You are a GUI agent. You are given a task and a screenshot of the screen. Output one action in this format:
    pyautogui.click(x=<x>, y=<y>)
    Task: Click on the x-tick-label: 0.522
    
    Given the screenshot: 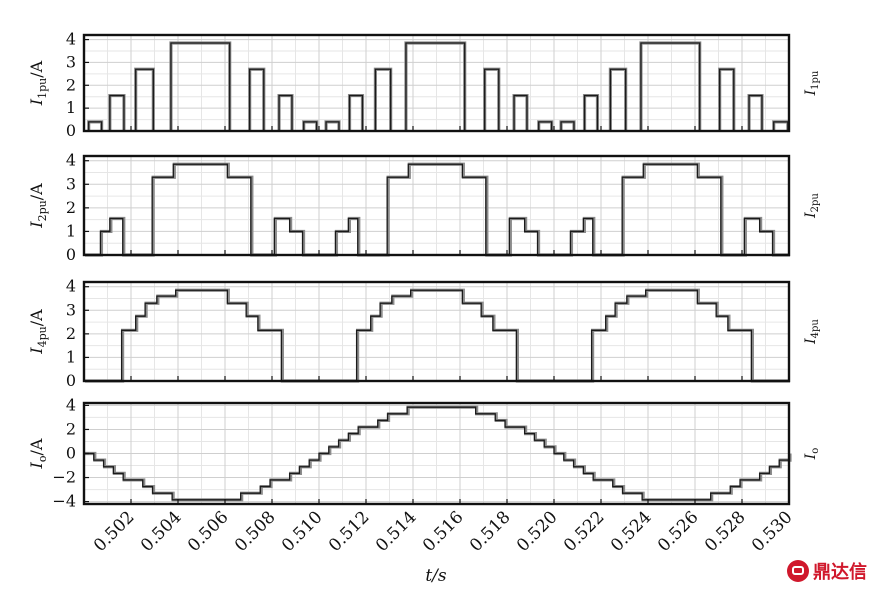 What is the action you would take?
    pyautogui.click(x=584, y=531)
    